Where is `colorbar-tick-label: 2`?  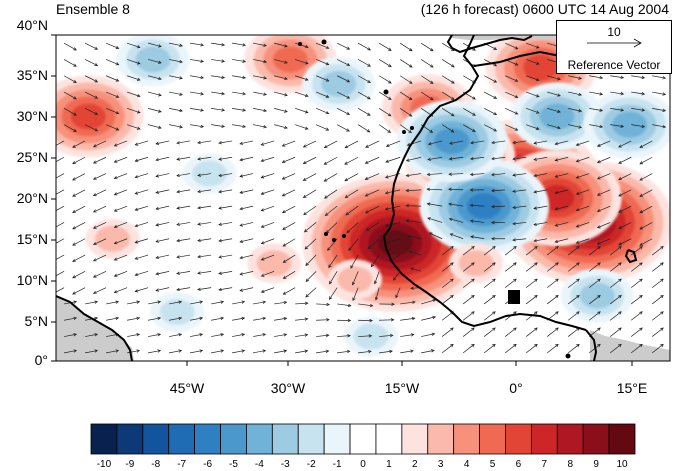 colorbar-tick-label: 2 is located at coordinates (415, 464).